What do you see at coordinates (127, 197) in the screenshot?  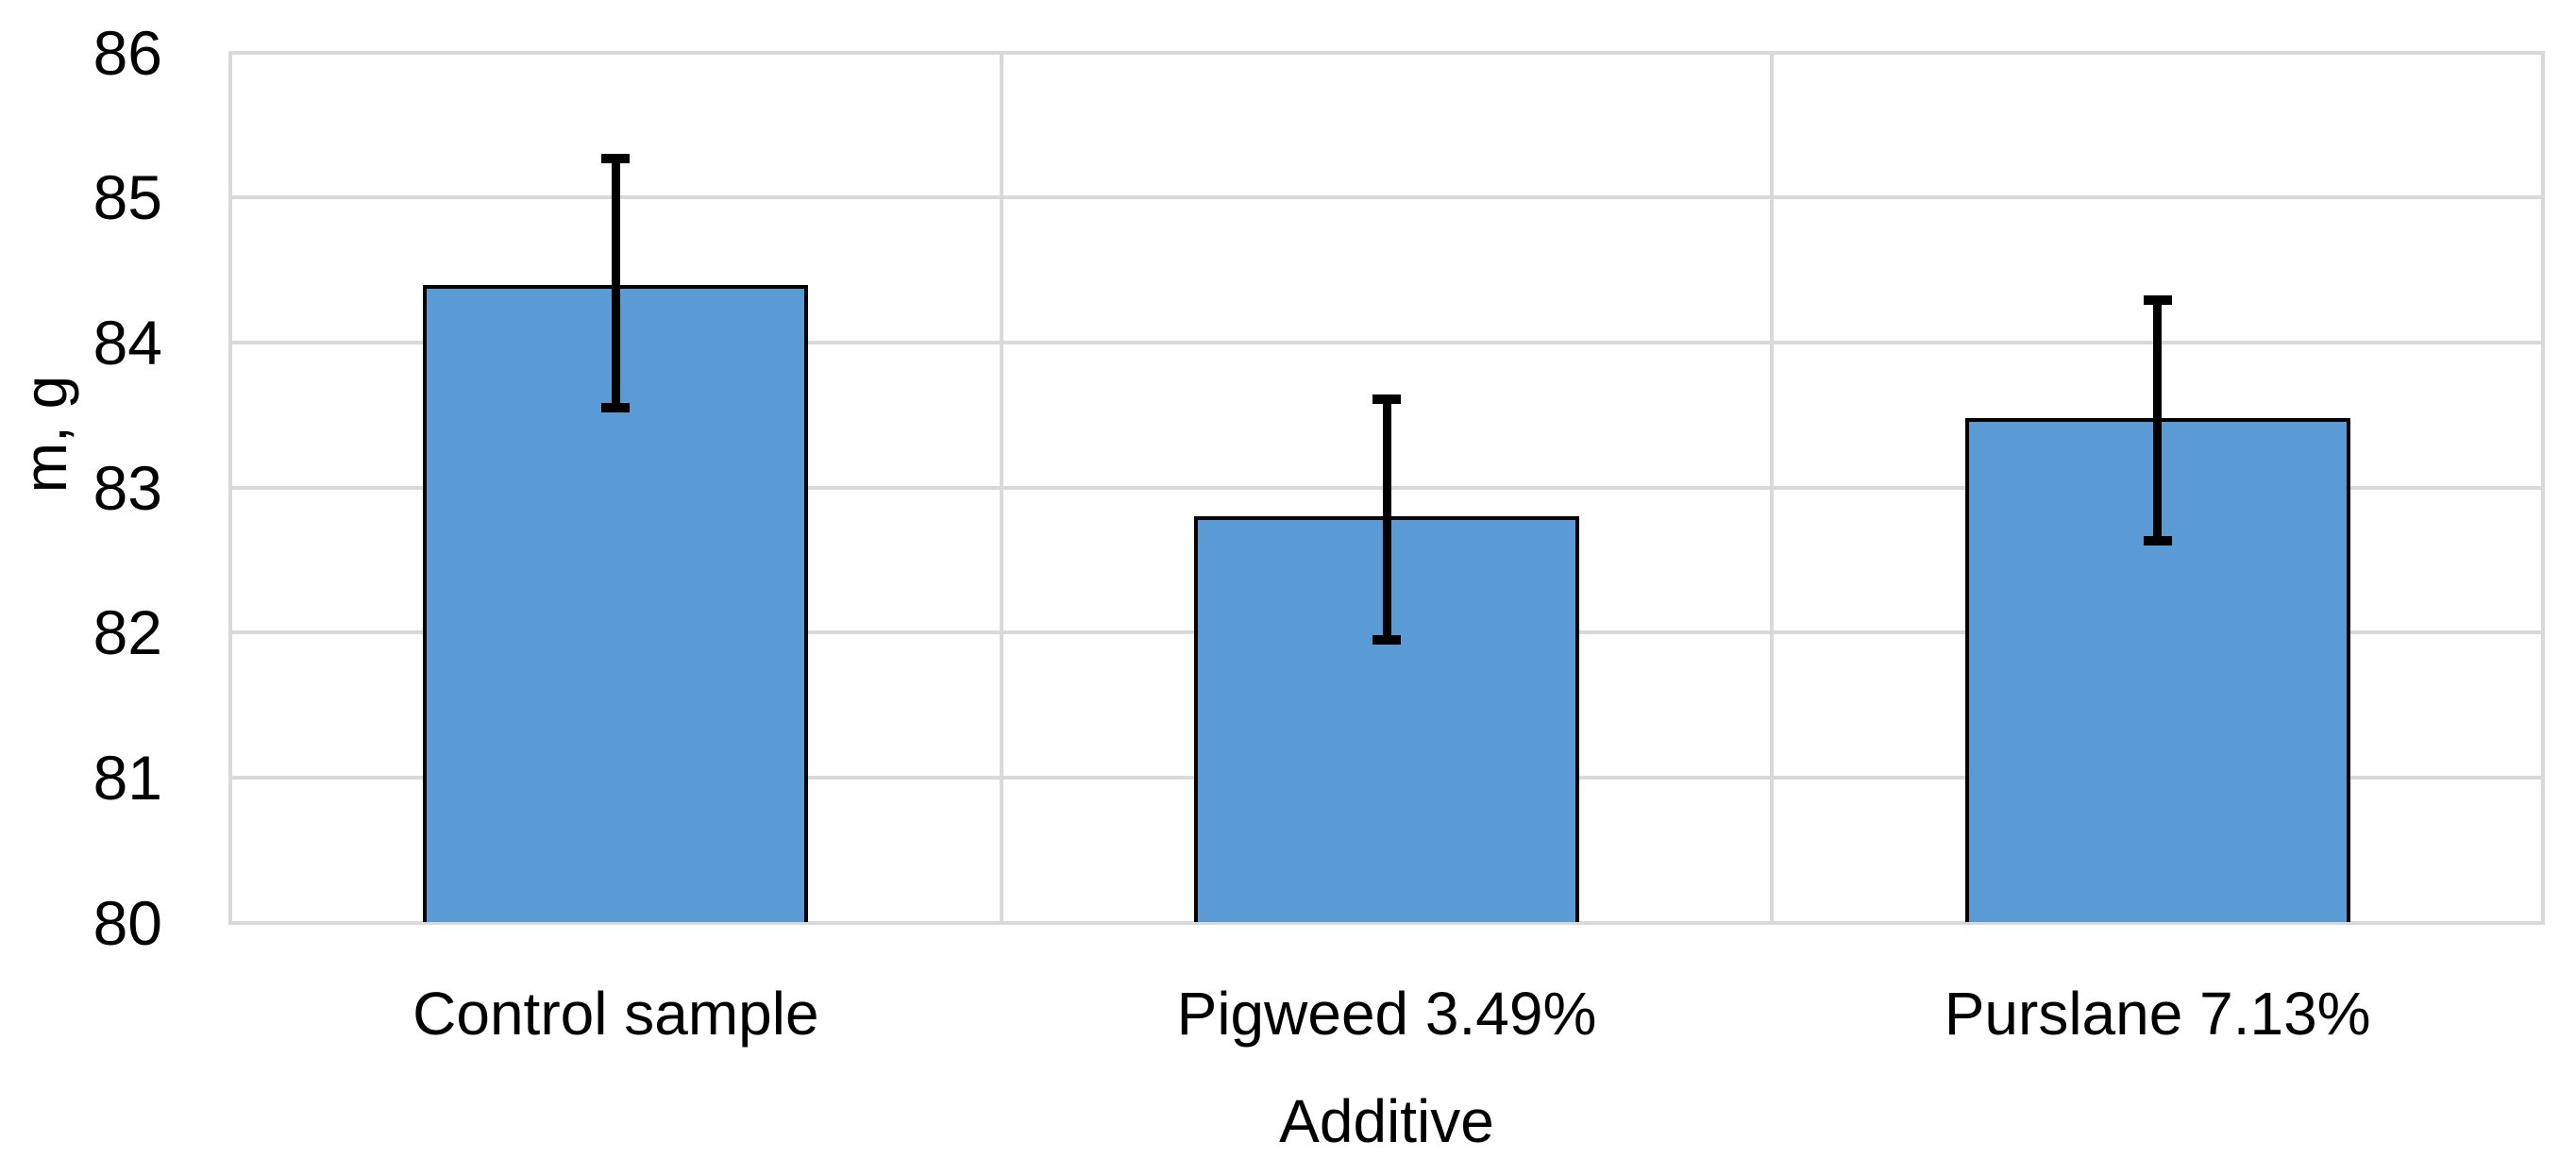 I see `y-tick-label: 85` at bounding box center [127, 197].